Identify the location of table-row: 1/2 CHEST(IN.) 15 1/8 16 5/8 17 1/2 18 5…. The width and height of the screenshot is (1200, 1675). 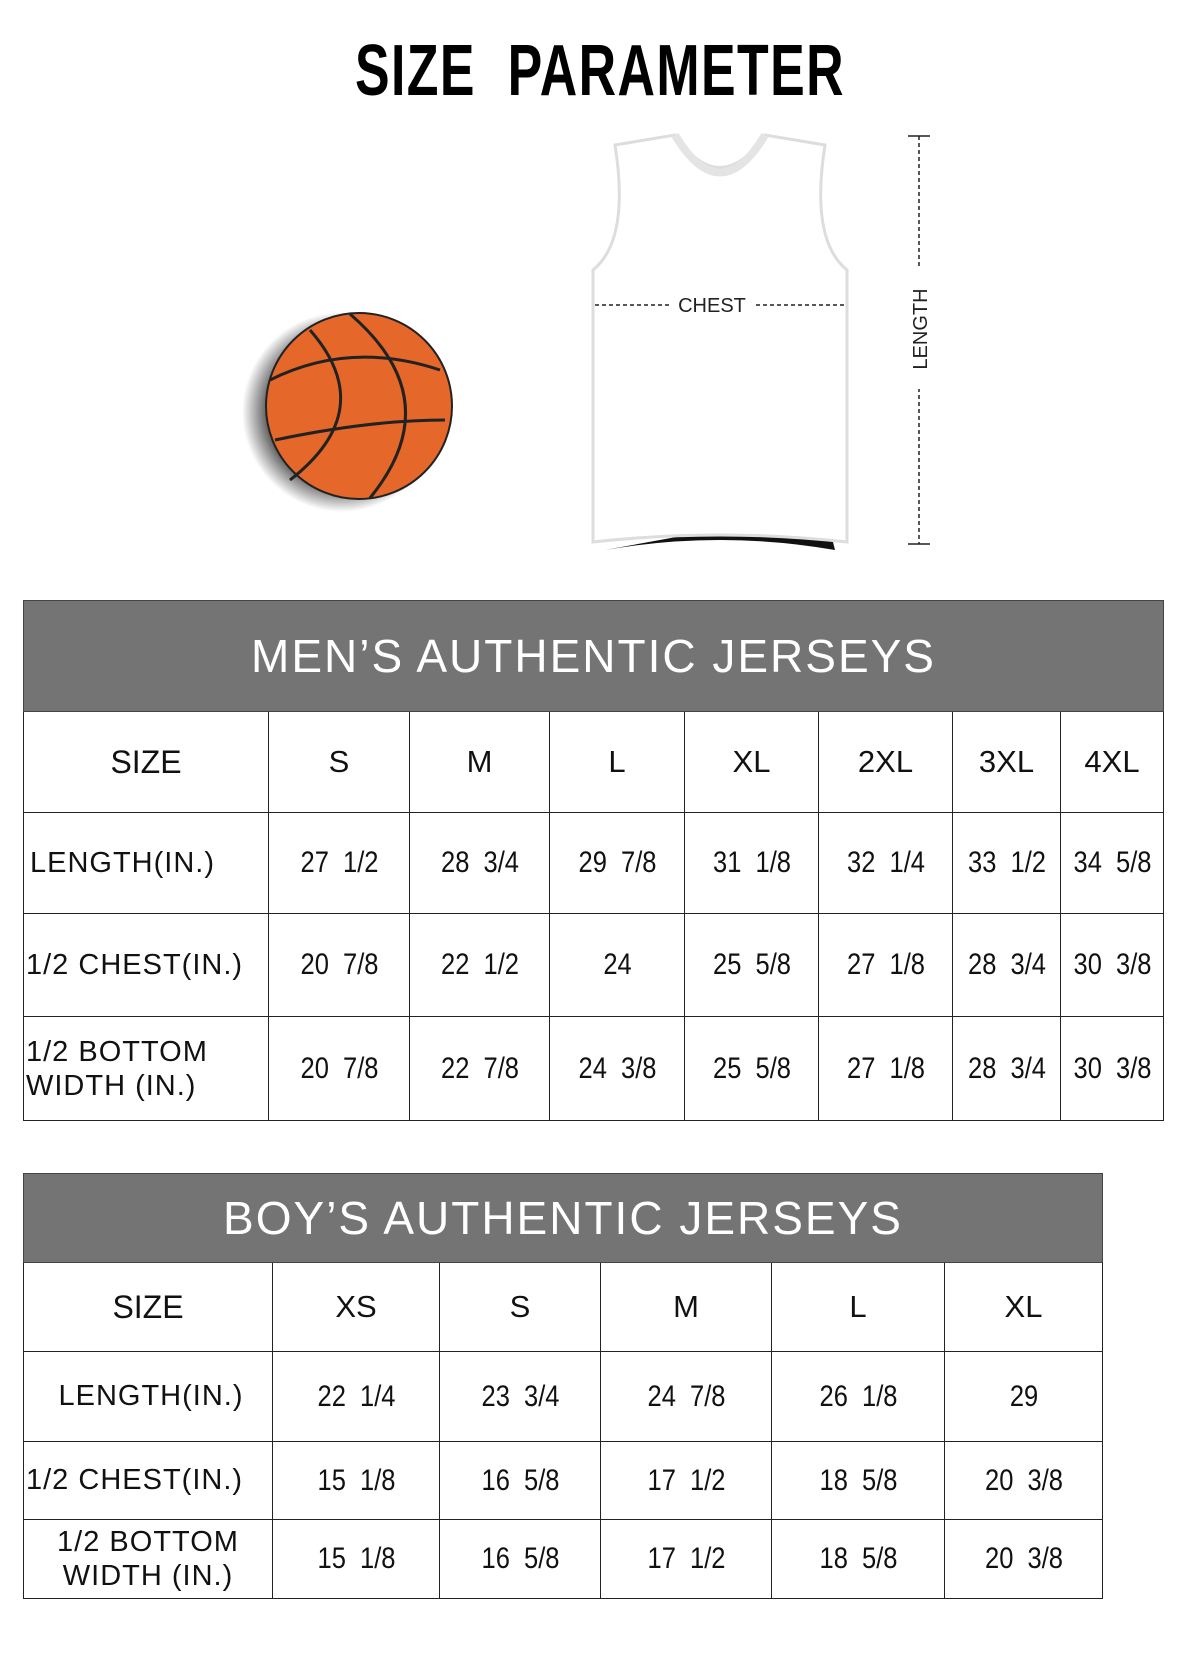
(563, 1480).